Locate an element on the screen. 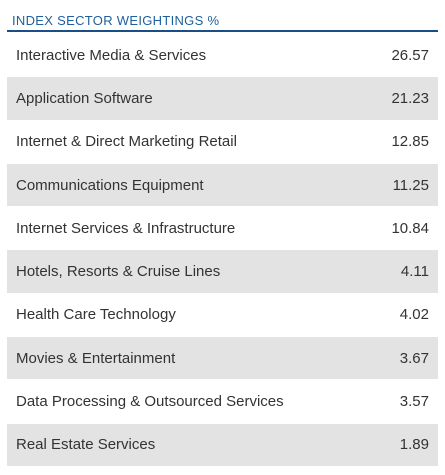 The width and height of the screenshot is (445, 475). sector-weight: 3.57 is located at coordinates (414, 402).